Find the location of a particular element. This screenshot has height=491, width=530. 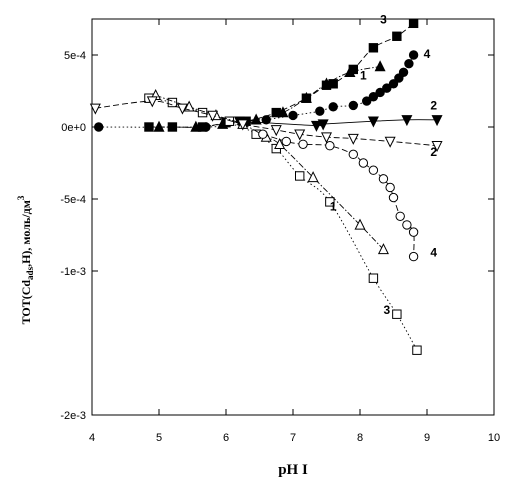

x-tick-label: 10 is located at coordinates (494, 438).